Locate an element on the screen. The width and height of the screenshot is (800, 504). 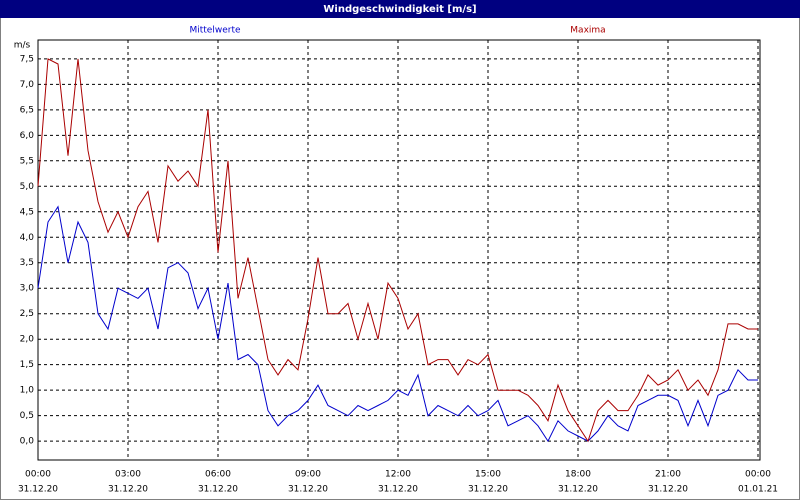
x-tick-label: 12:00 is located at coordinates (398, 475).